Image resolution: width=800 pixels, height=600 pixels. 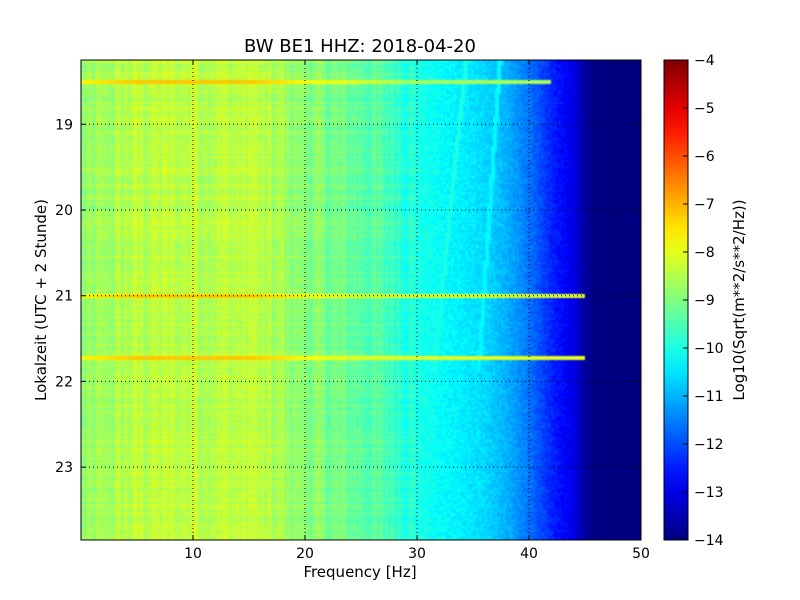 I want to click on colorbar-label: Log10(Sqrt(m**2/s**2/Hz)), so click(x=739, y=299).